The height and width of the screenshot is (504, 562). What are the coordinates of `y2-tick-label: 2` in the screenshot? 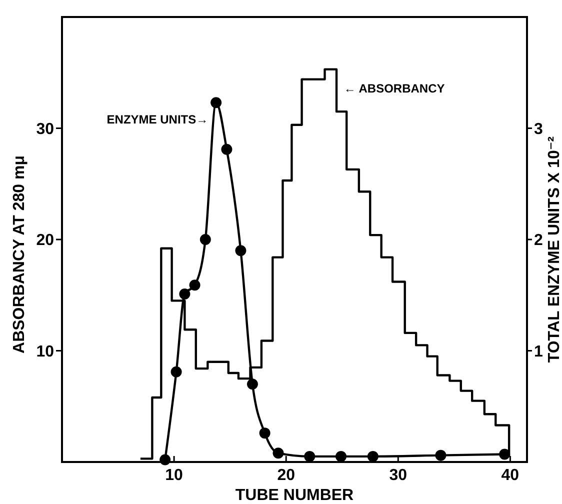 It's located at (538, 241).